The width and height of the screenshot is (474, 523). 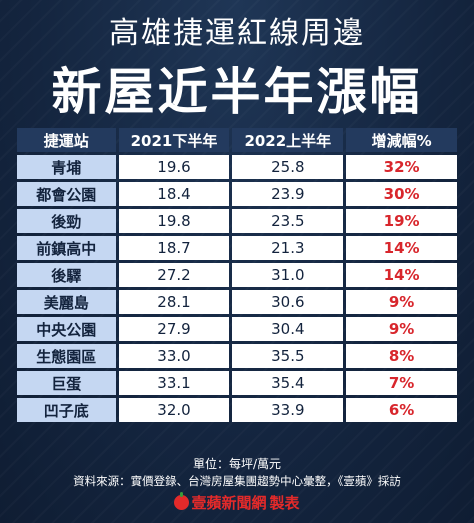 What do you see at coordinates (284, 503) in the screenshot?
I see `logo-suffix: 製表` at bounding box center [284, 503].